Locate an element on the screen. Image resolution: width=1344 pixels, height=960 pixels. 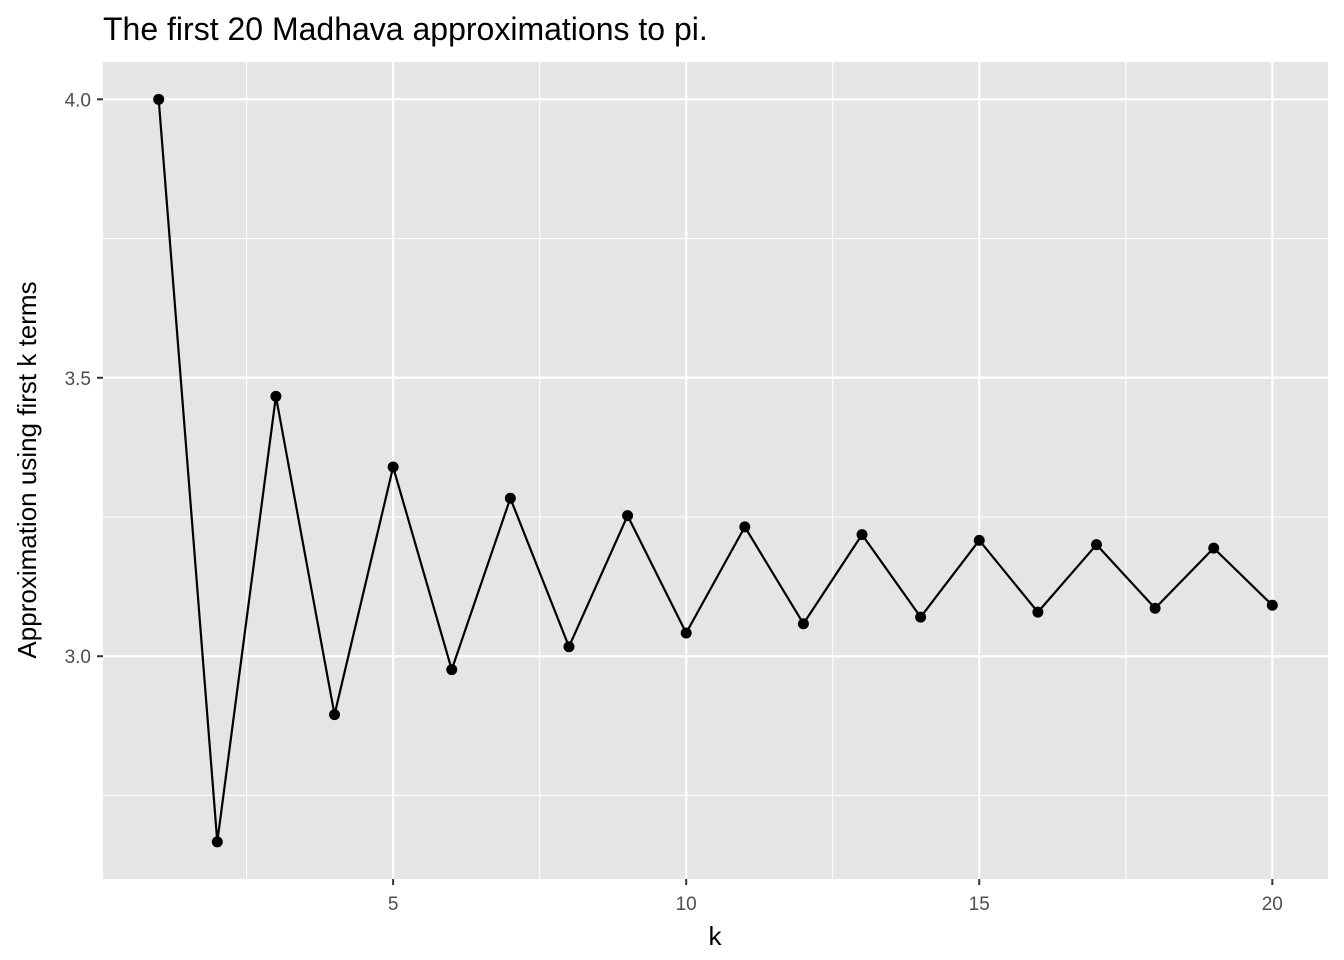
x-tick-label: 20 is located at coordinates (1272, 904).